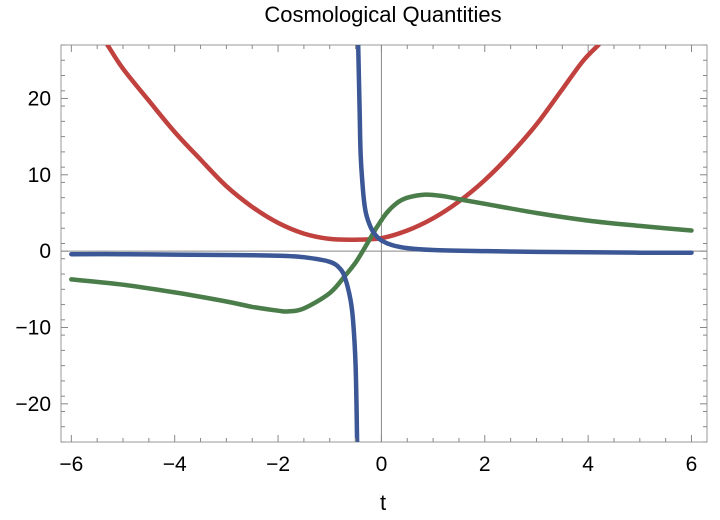 This screenshot has width=720, height=520. What do you see at coordinates (382, 464) in the screenshot?
I see `x-tick-label: 0` at bounding box center [382, 464].